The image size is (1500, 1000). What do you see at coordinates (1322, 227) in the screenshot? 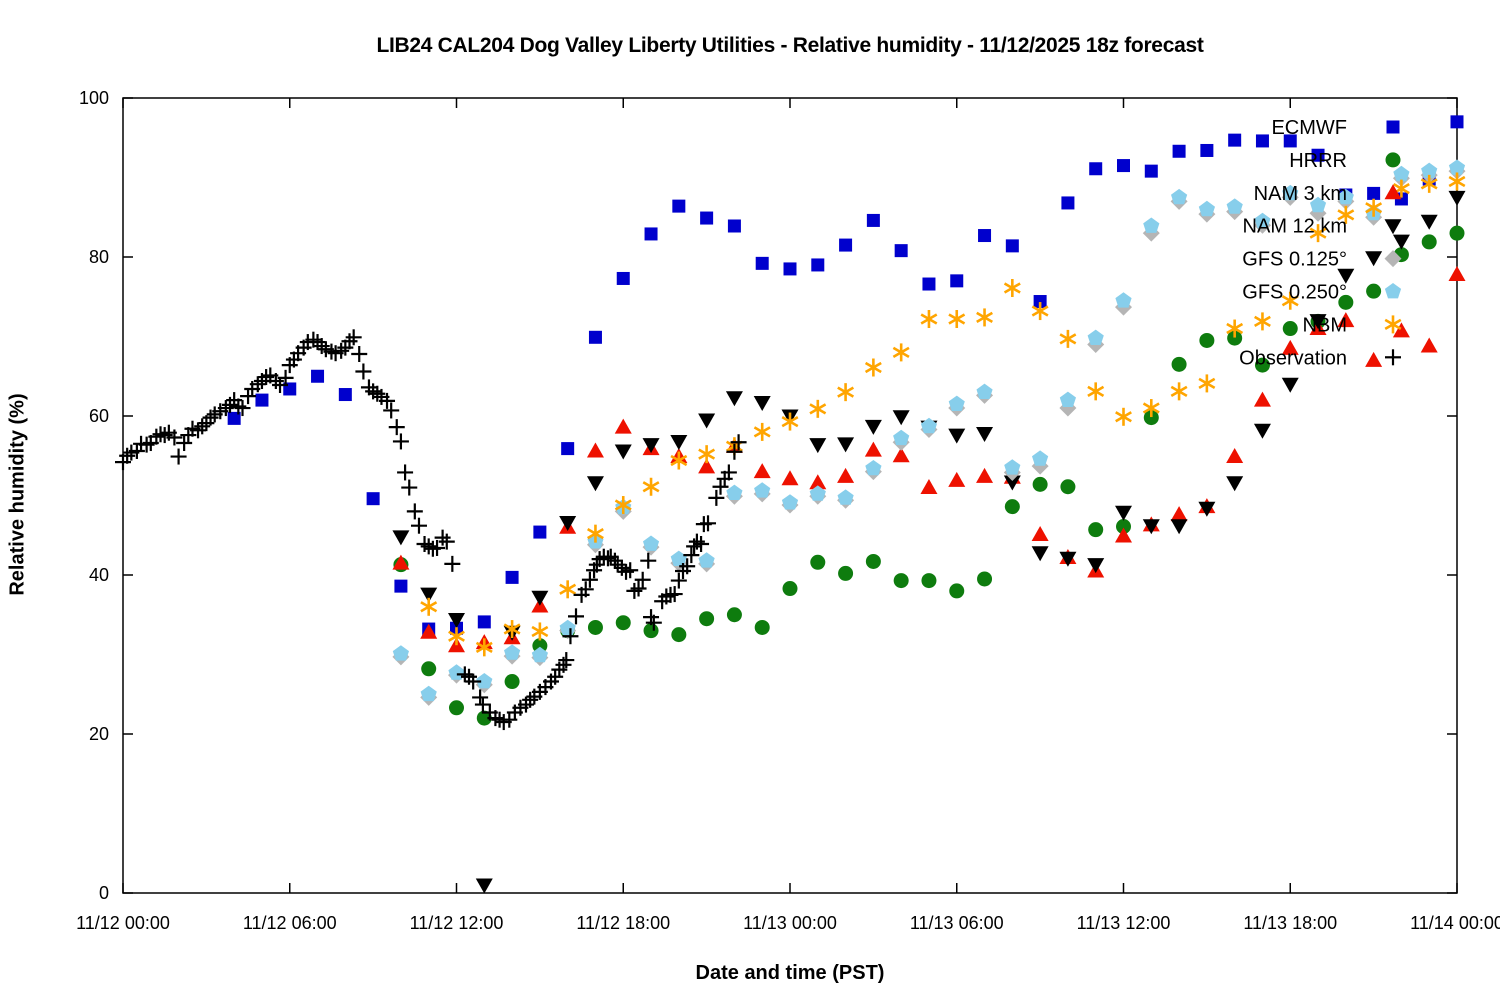
I see `legend-item: NAM 12 km` at bounding box center [1322, 227].